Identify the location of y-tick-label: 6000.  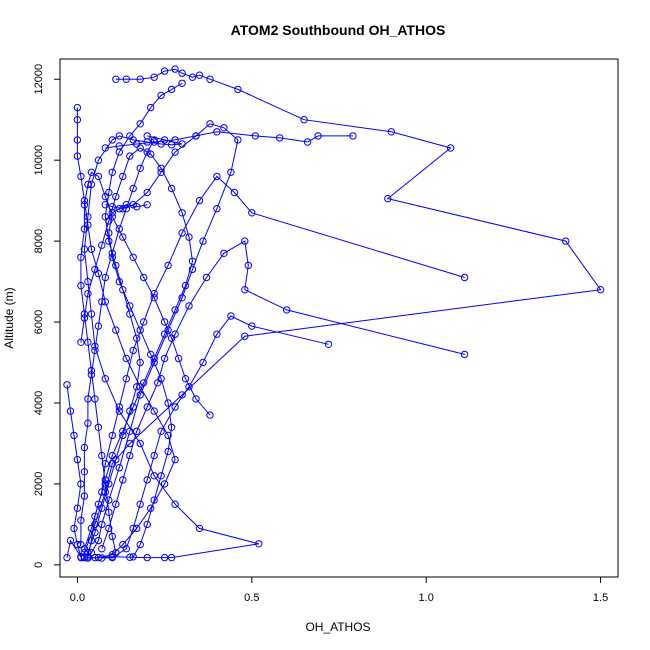
(39, 322).